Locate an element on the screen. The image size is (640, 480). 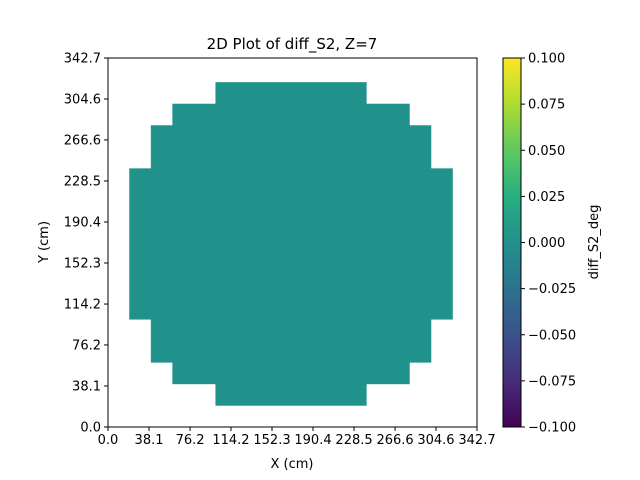
colorbar-tick-label: 0.050 is located at coordinates (546, 151).